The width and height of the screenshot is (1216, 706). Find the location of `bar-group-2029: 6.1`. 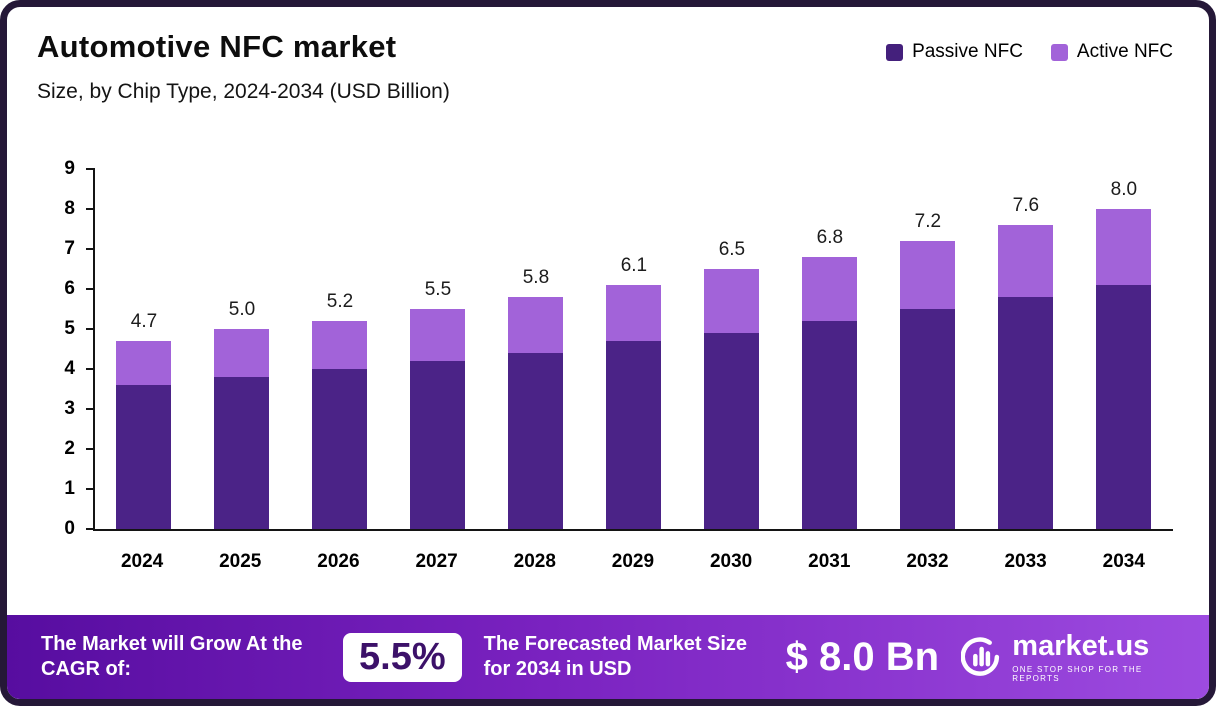

bar-group-2029: 6.1 is located at coordinates (634, 349).